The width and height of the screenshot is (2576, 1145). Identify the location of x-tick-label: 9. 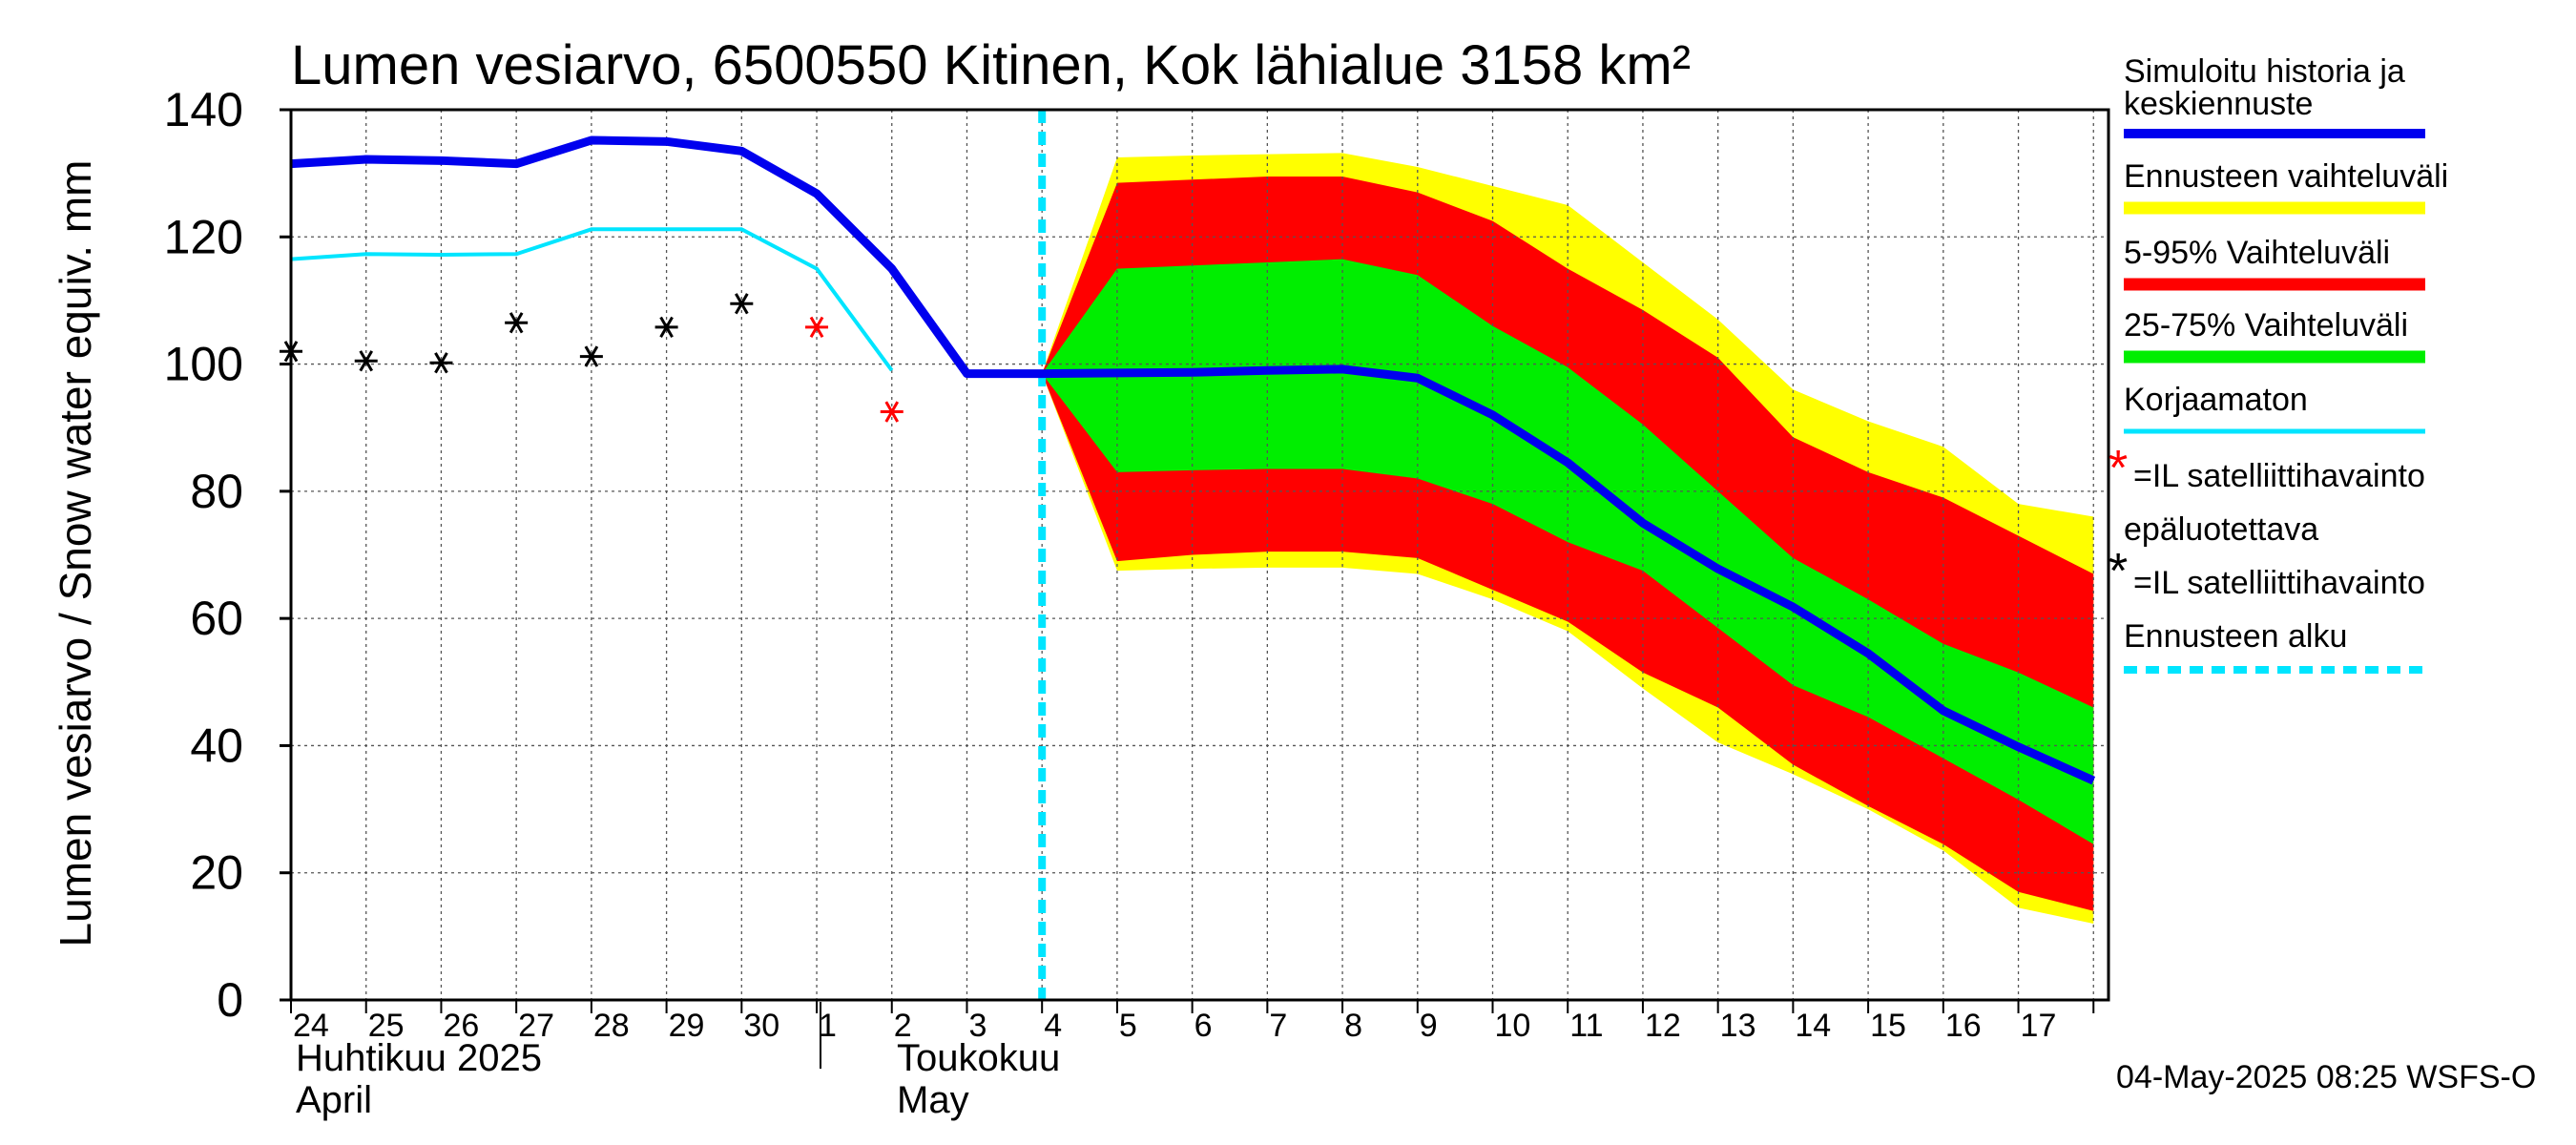
(1429, 1026).